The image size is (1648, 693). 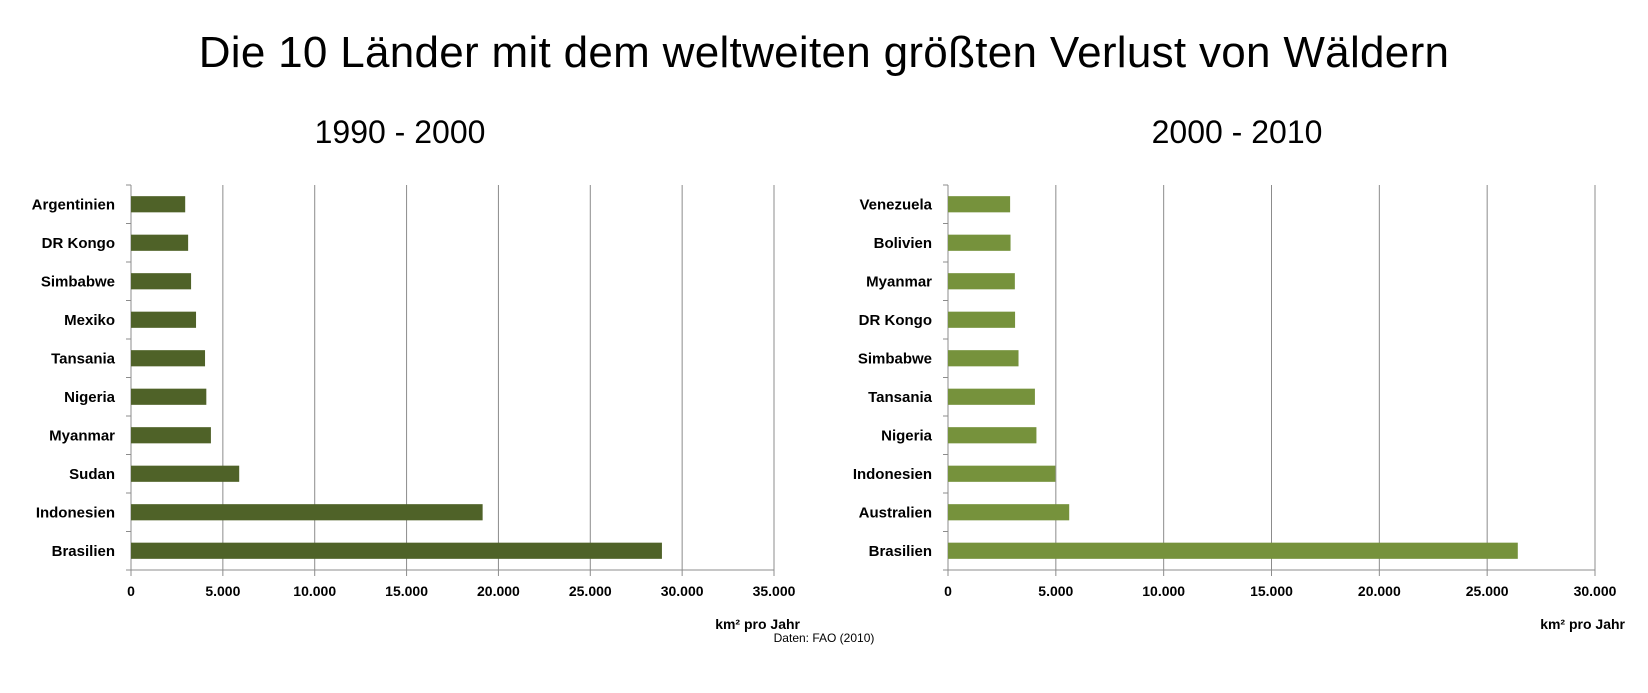 I want to click on category-label: Venezuela, so click(x=895, y=204).